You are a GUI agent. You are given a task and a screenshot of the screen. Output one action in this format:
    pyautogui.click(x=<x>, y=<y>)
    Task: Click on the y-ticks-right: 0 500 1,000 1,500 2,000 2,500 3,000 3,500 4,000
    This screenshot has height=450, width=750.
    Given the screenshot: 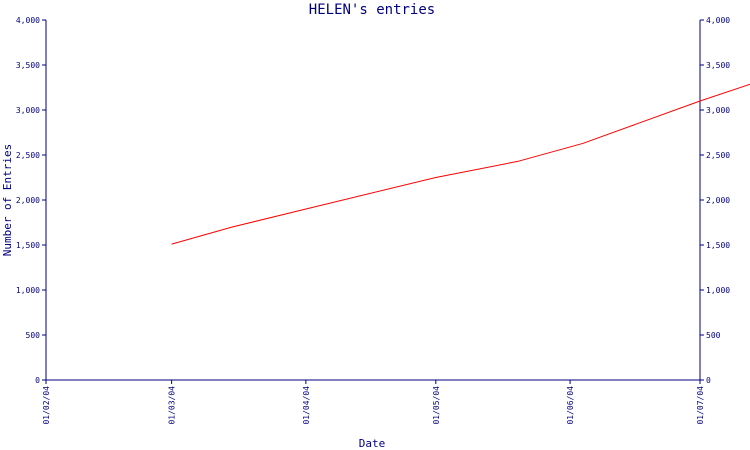 What is the action you would take?
    pyautogui.click(x=715, y=200)
    